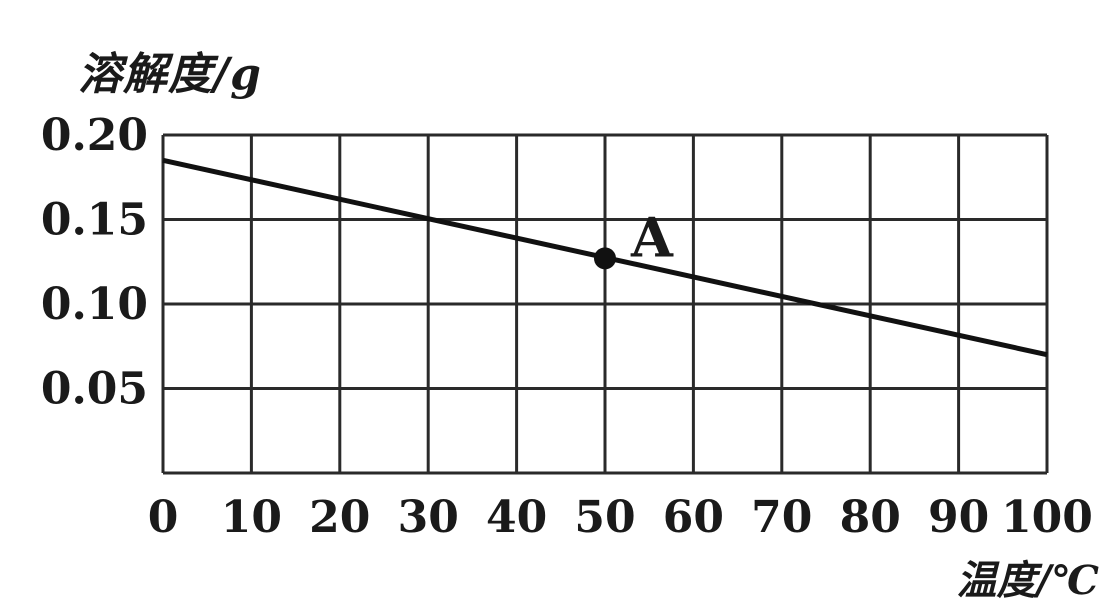 This screenshot has height=606, width=1107. What do you see at coordinates (604, 517) in the screenshot?
I see `x-tick-label: 50` at bounding box center [604, 517].